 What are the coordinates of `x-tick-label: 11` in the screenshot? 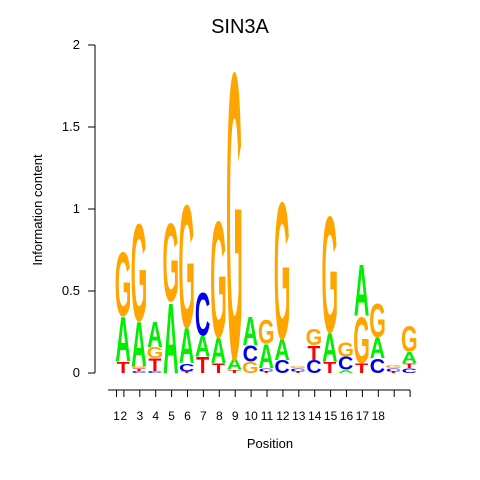 It's located at (267, 416).